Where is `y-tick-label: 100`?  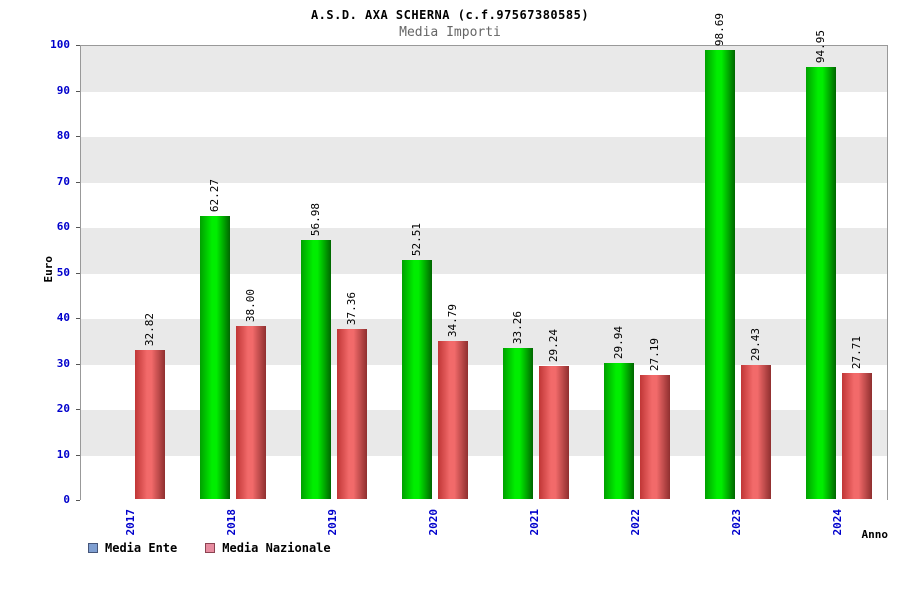
y-tick-label: 100 is located at coordinates (60, 44).